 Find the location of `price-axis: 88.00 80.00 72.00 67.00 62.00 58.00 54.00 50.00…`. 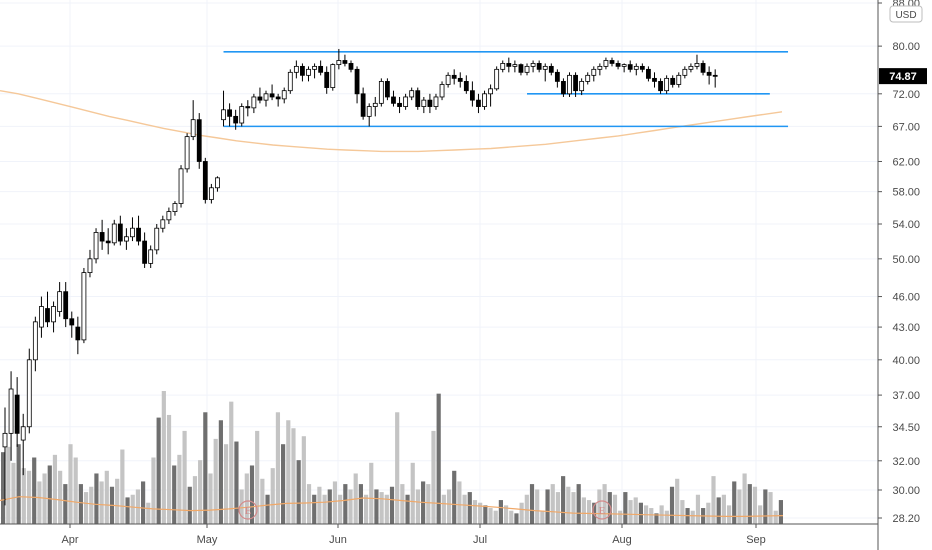

price-axis: 88.00 80.00 72.00 67.00 62.00 58.00 54.00 50.00… is located at coordinates (899, 262).